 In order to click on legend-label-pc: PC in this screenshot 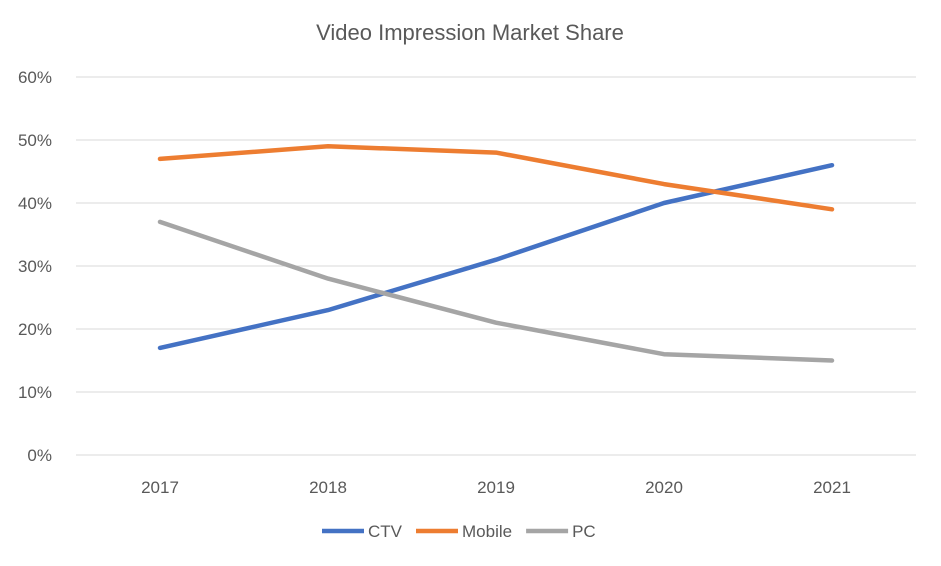, I will do `click(584, 531)`.